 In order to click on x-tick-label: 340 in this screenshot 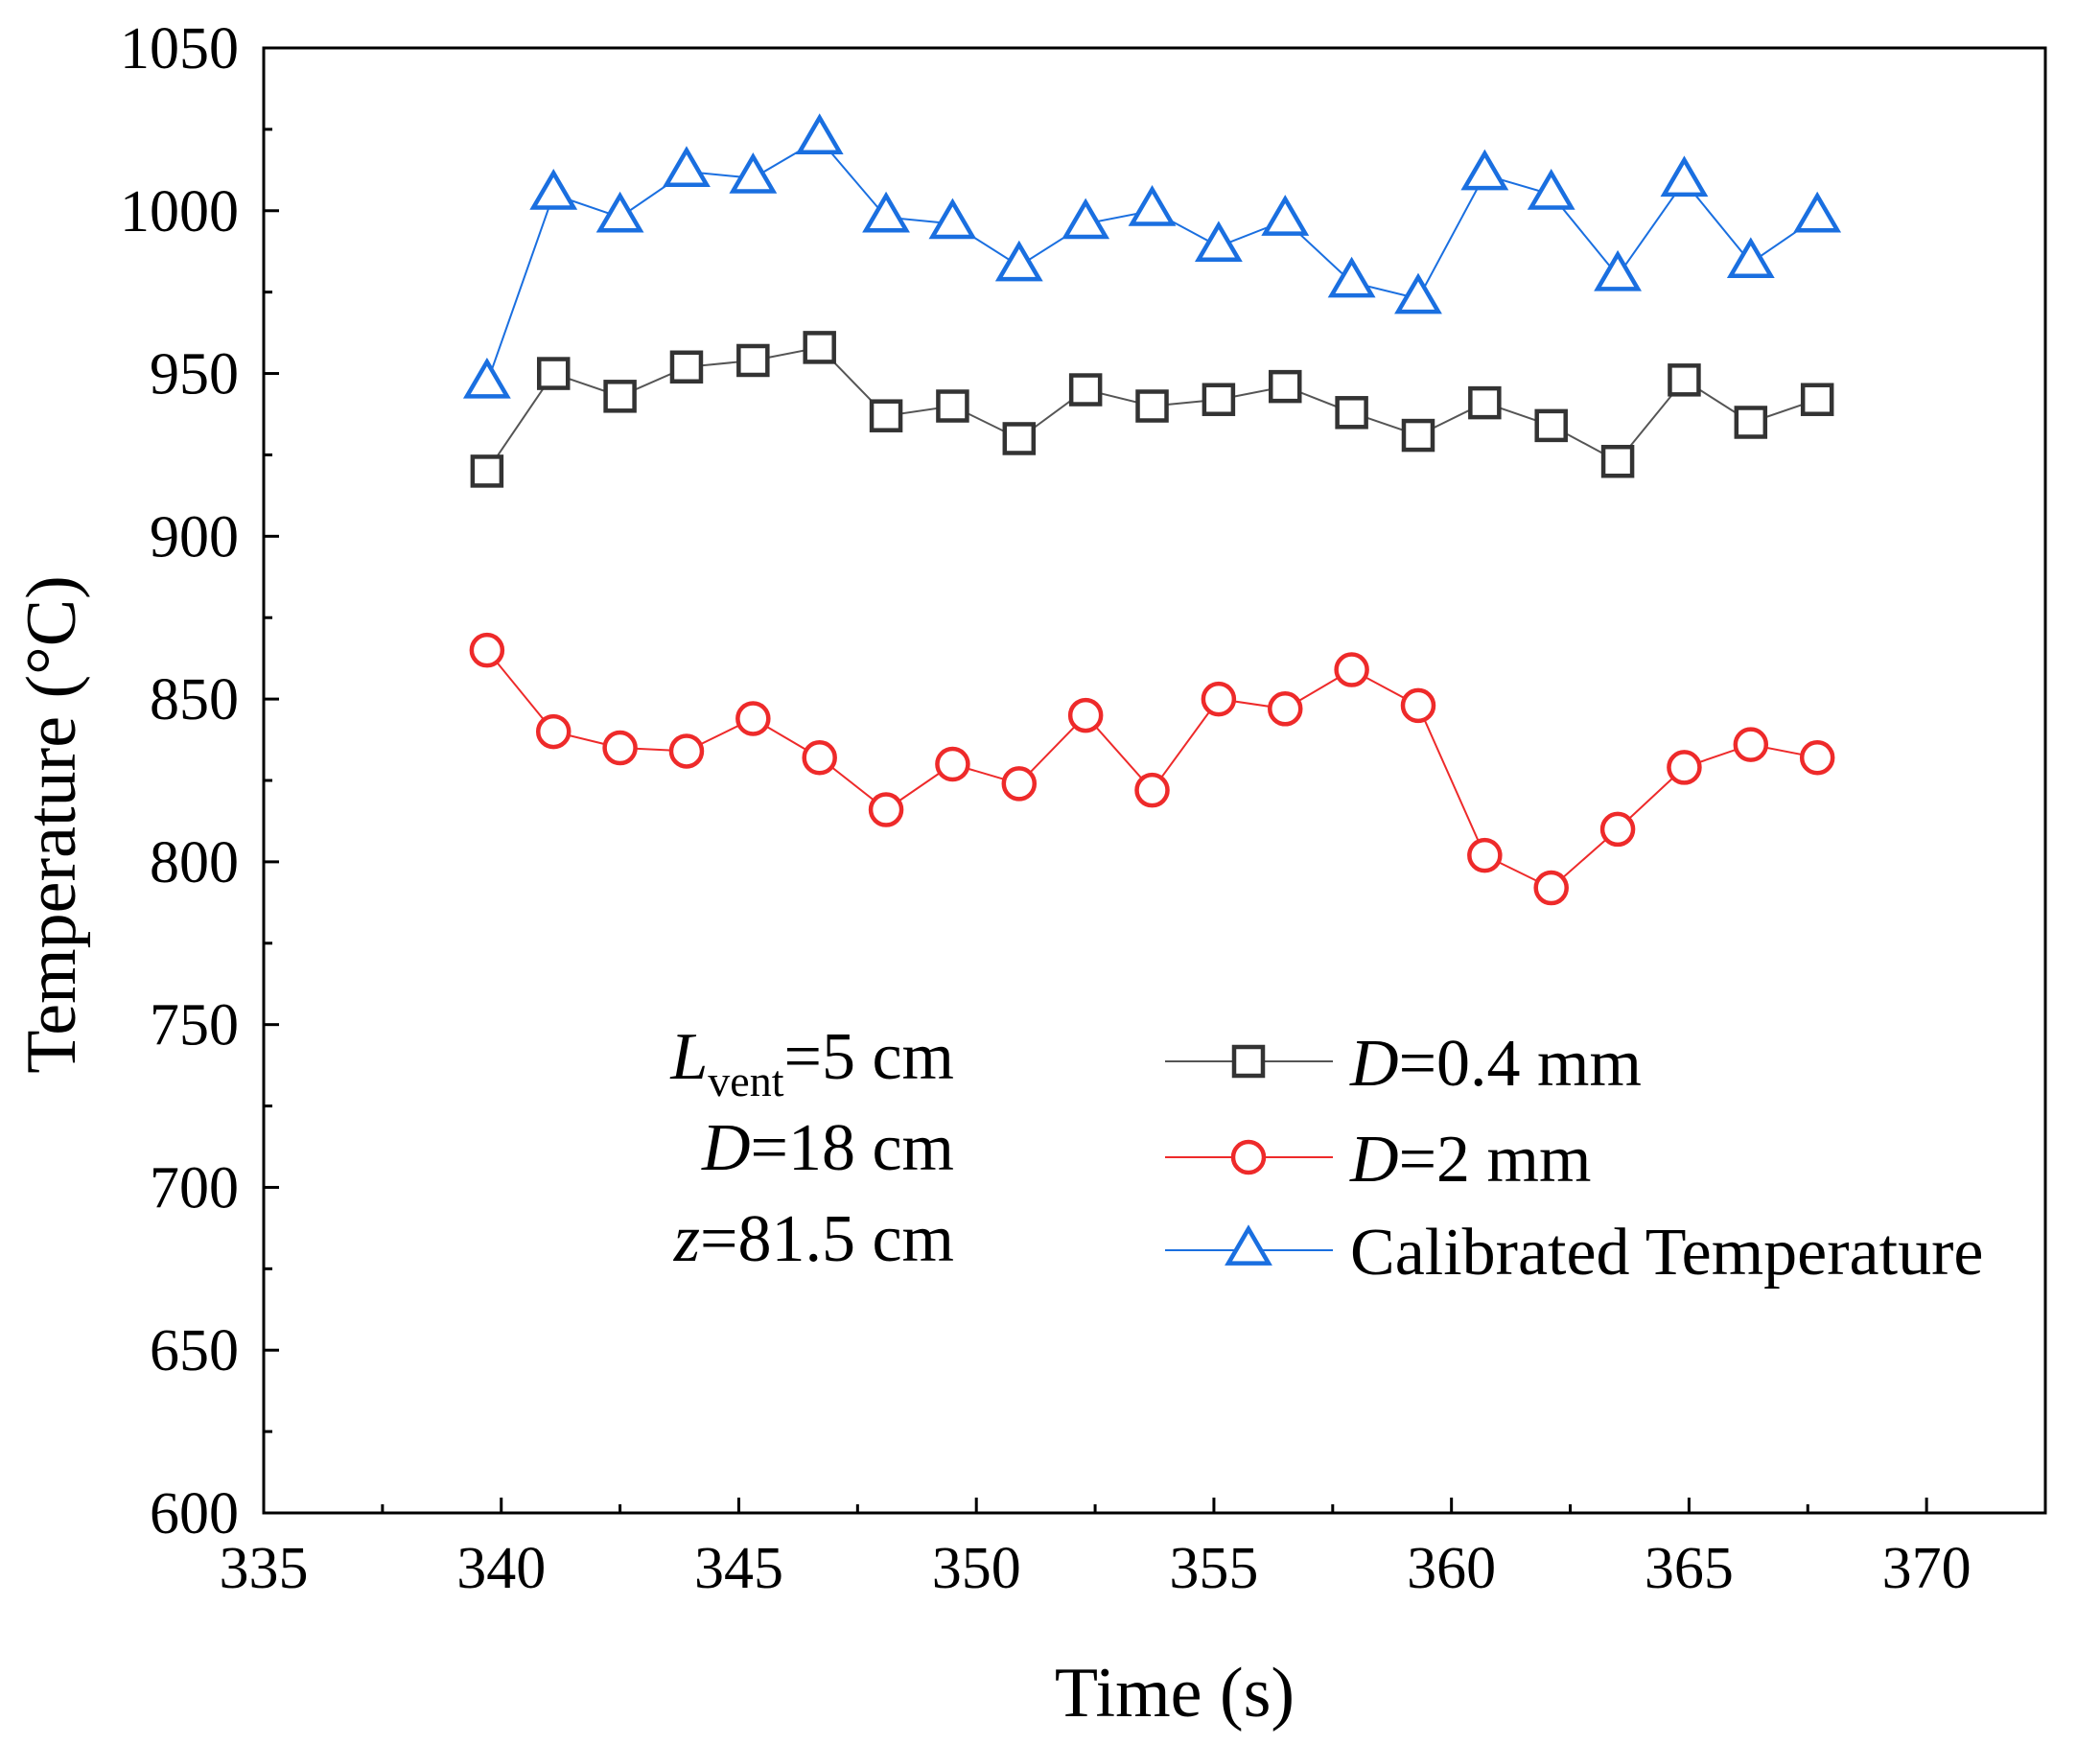, I will do `click(501, 1568)`.